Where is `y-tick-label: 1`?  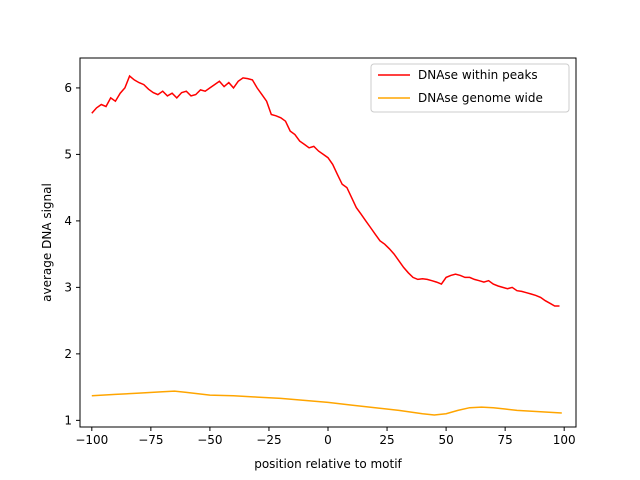
y-tick-label: 1 is located at coordinates (68, 420).